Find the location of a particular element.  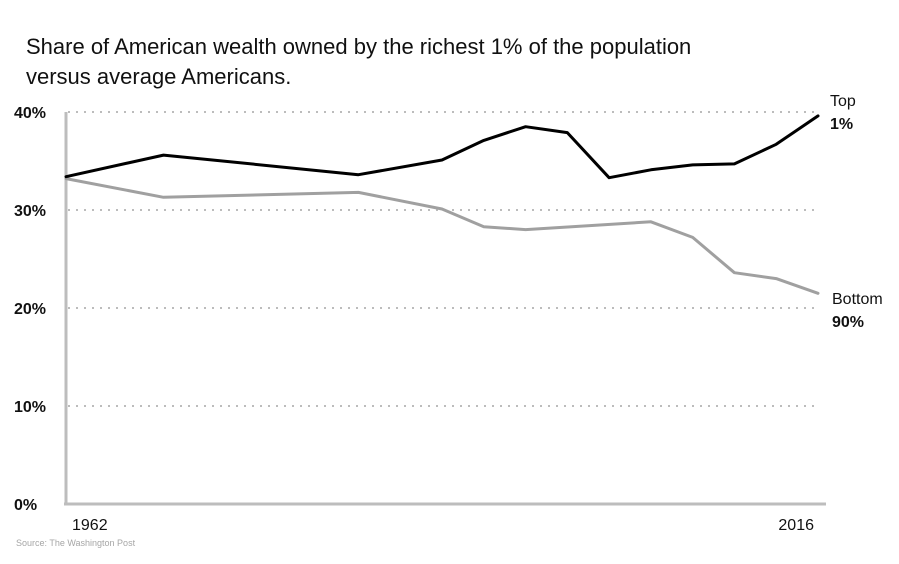

y-tick-labels: 0% 10% 20% 30% 40% is located at coordinates (30, 309).